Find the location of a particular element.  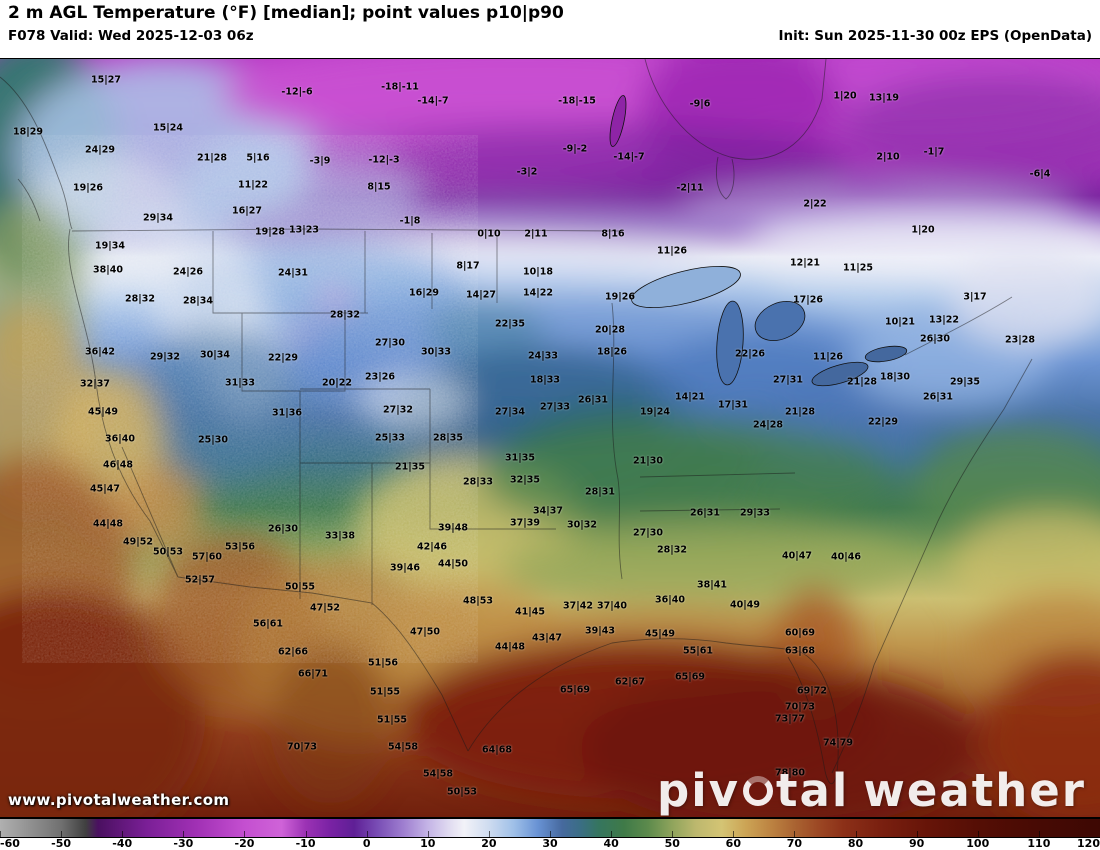

colorbar-tick: -40 is located at coordinates (122, 843).